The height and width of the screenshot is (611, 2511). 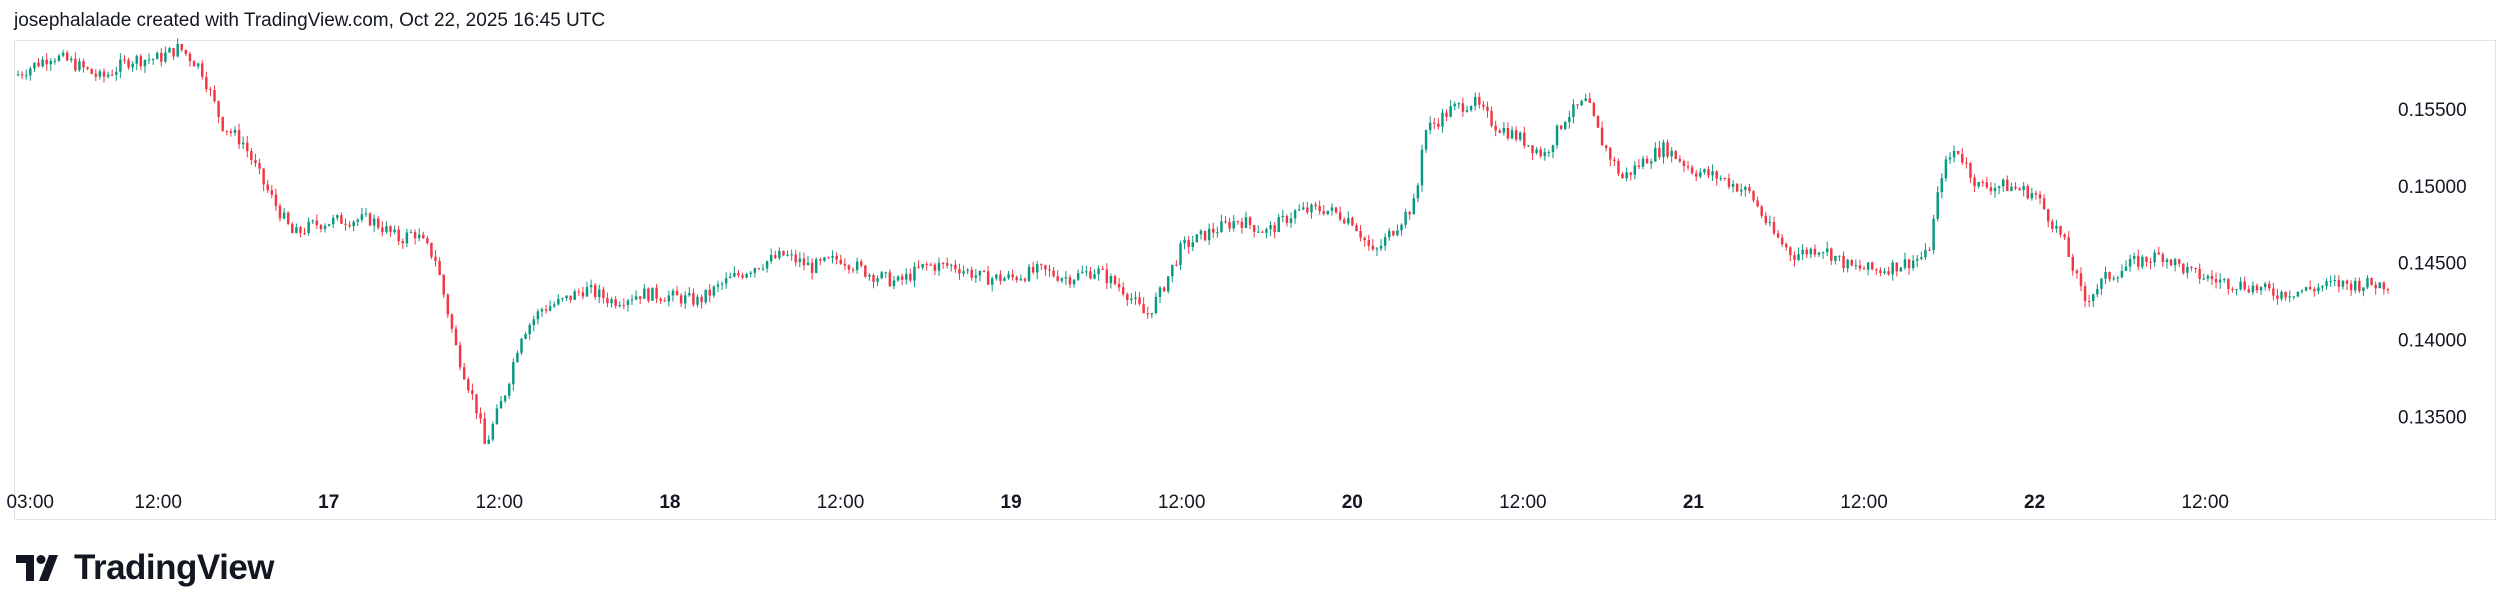 I want to click on tradingview-logo: TradingView, so click(x=145, y=568).